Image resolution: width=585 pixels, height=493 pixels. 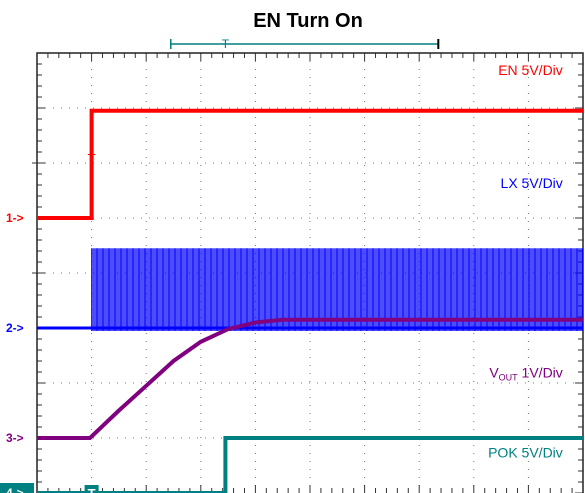 I want to click on time-cursor-marker: T, so click(x=226, y=44).